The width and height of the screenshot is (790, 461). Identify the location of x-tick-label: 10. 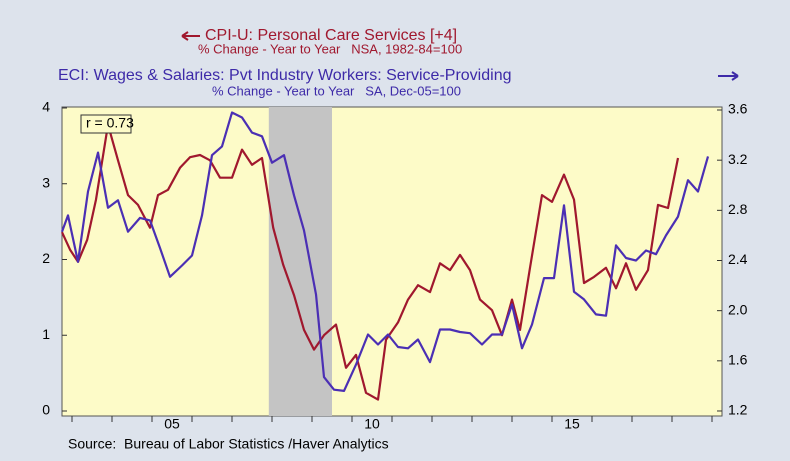
(372, 424).